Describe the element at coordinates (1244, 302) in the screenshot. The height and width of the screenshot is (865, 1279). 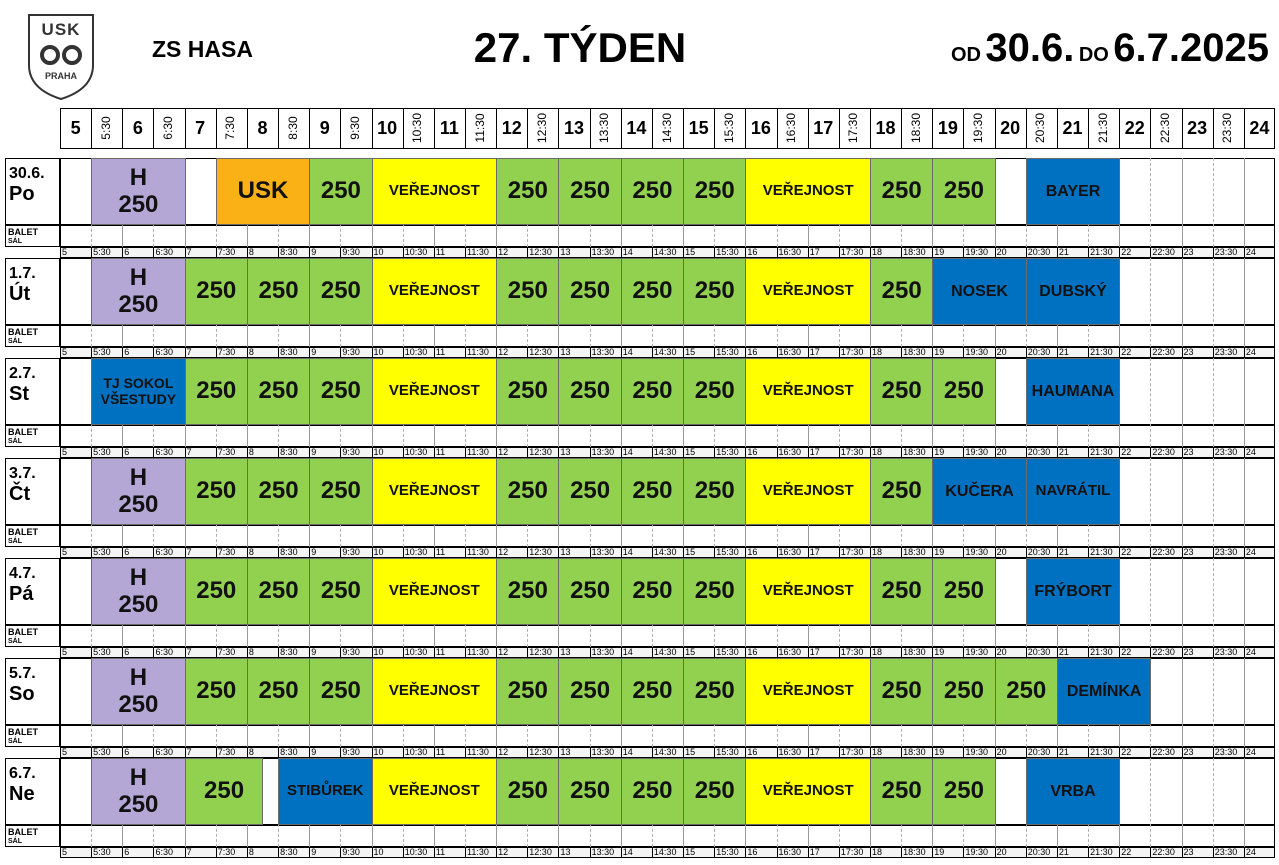
I see `grid-line` at that location.